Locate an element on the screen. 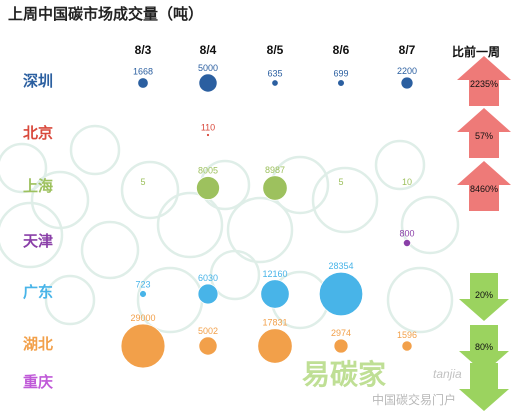  city-row: 深圳 1668 5000 635 699 2200 is located at coordinates (220, 78).